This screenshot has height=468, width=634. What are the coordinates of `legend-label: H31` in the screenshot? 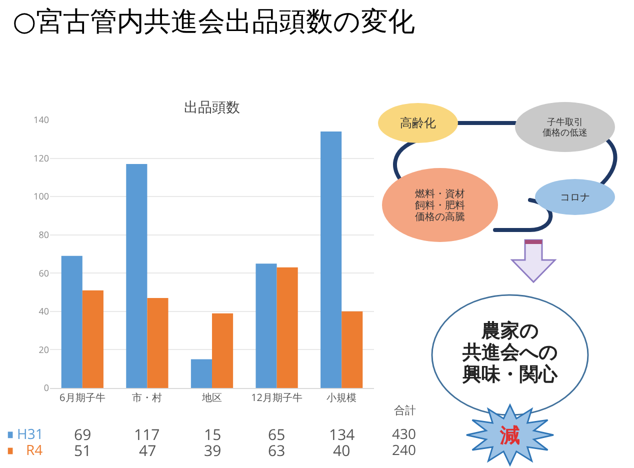 It's located at (30, 434).